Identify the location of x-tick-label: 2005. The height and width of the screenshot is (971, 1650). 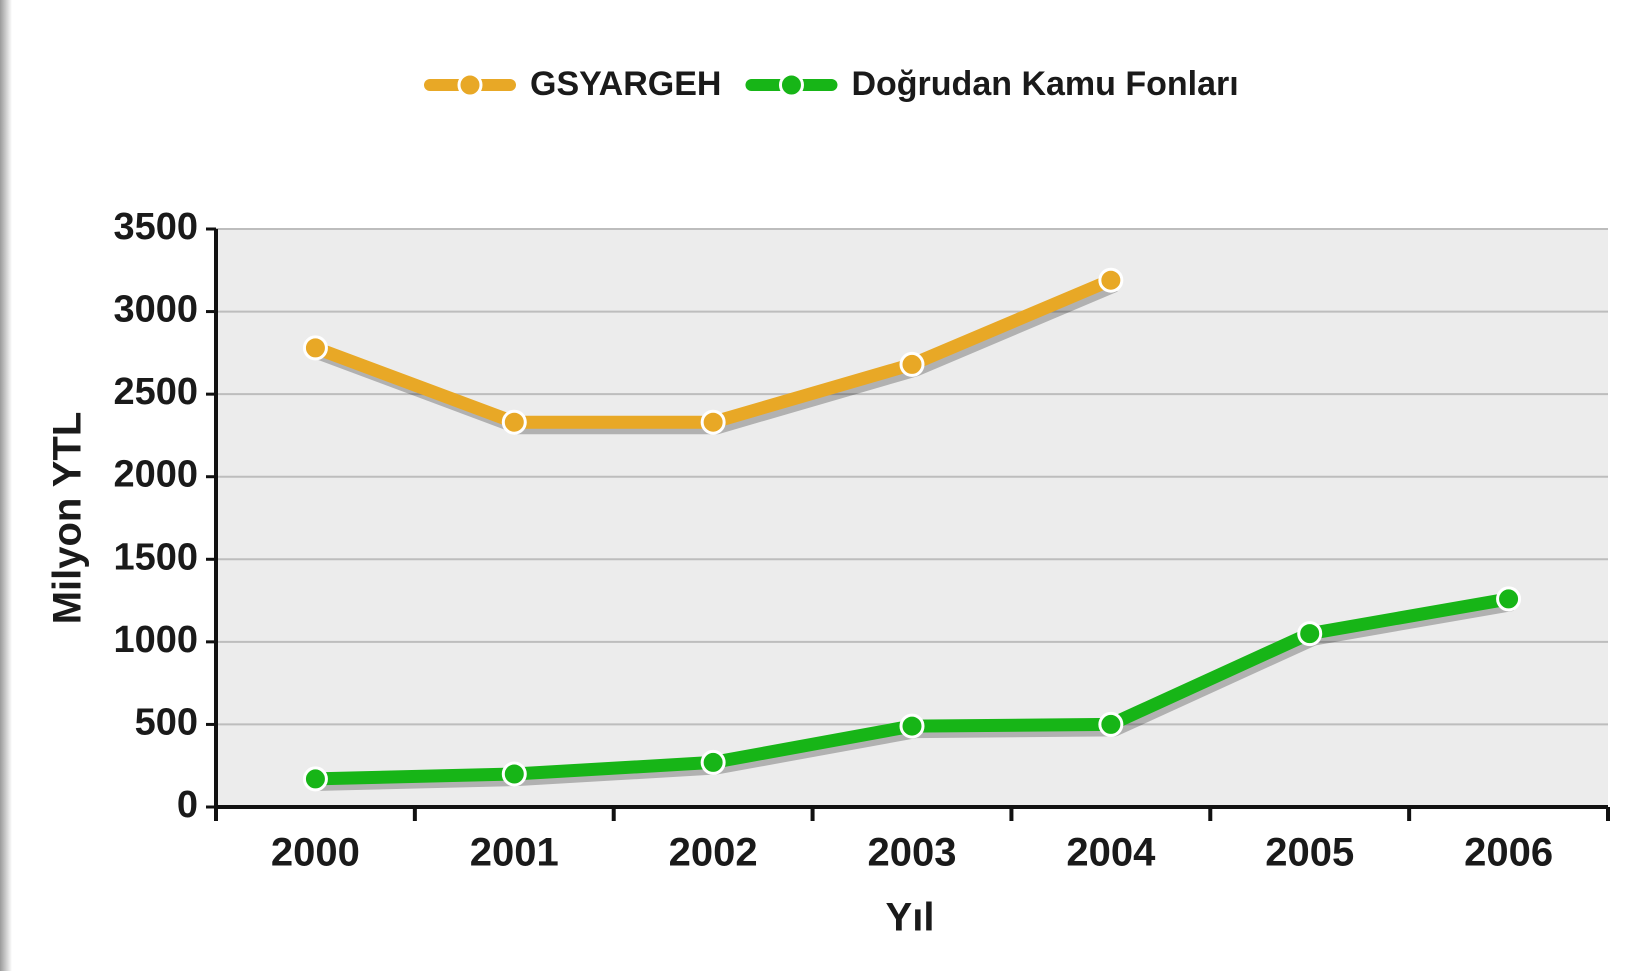
(1309, 853).